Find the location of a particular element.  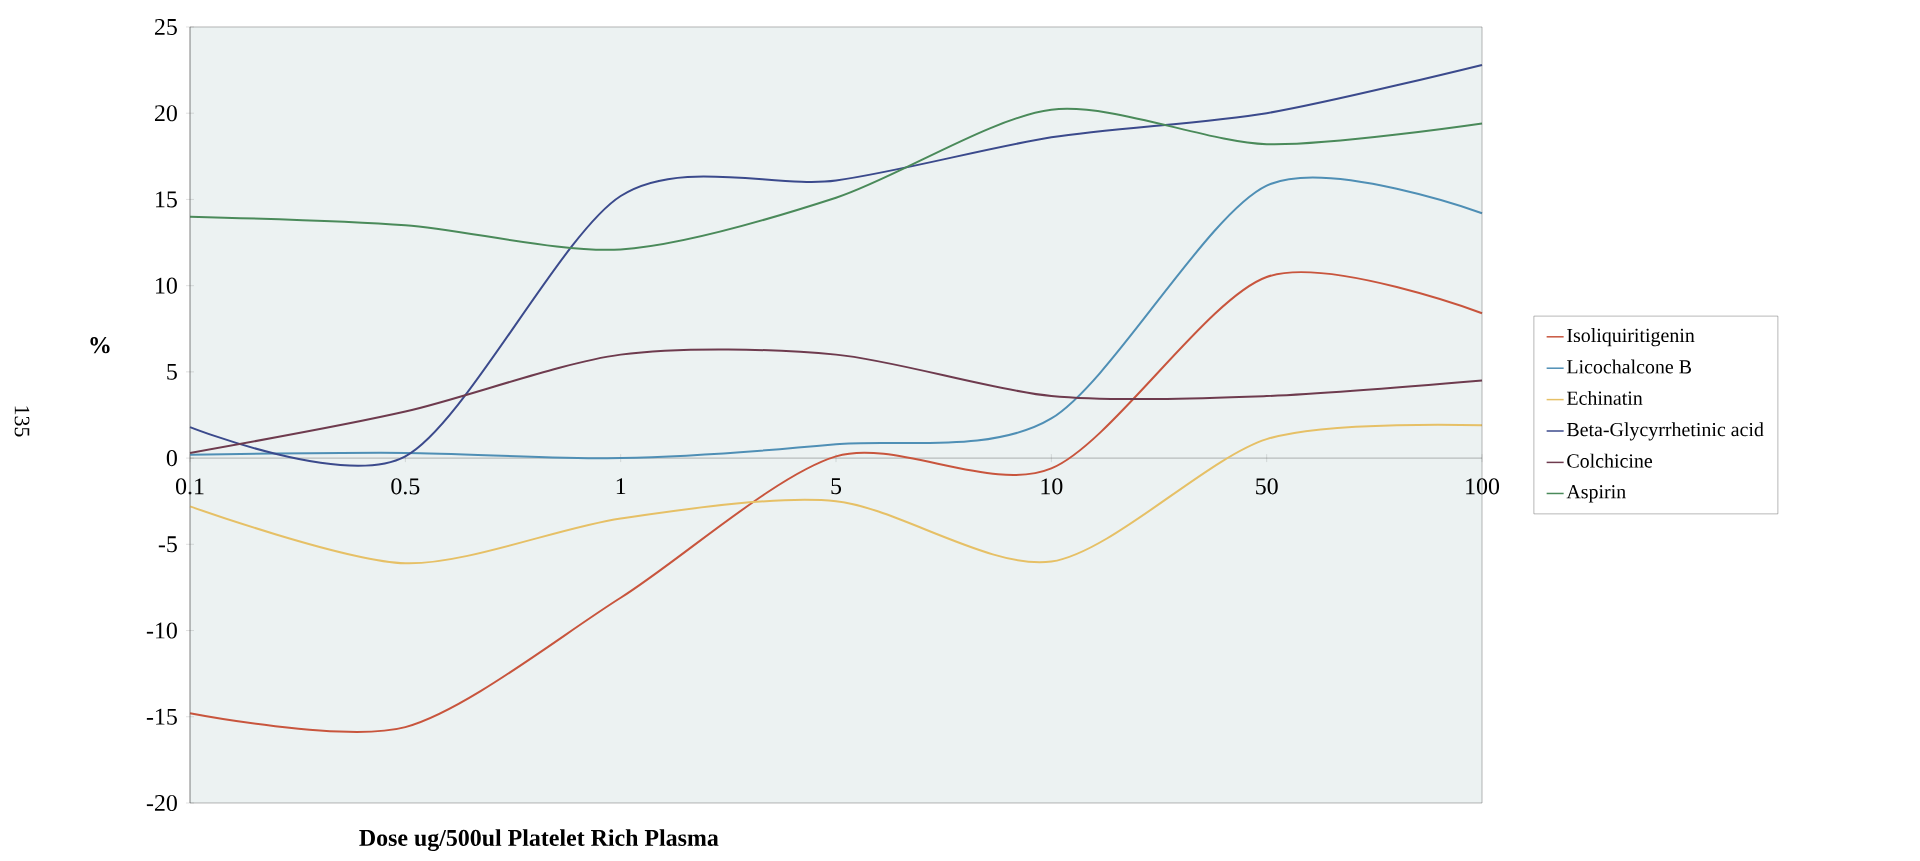

legend-label: Echinatin is located at coordinates (1604, 397).